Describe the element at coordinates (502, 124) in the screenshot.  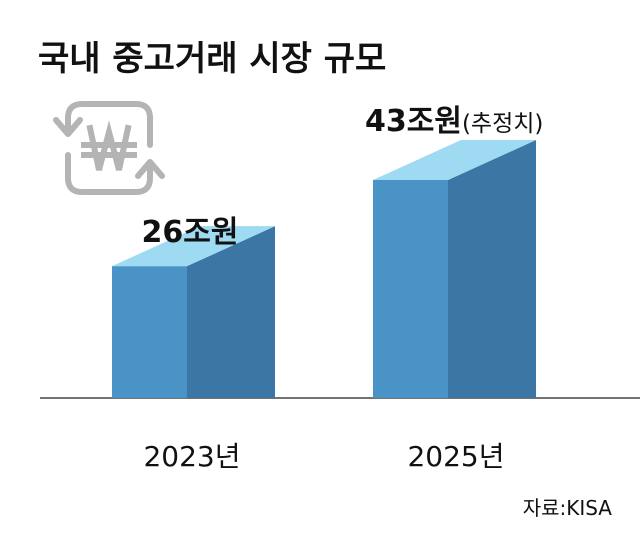
I see `estimate-annotation: (추정치)` at that location.